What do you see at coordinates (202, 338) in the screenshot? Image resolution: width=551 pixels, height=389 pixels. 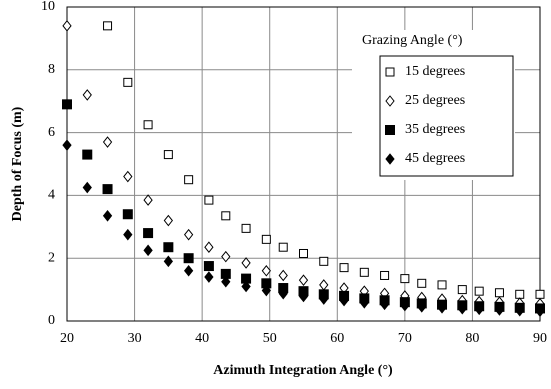 I see `x-tick-label: 40` at bounding box center [202, 338].